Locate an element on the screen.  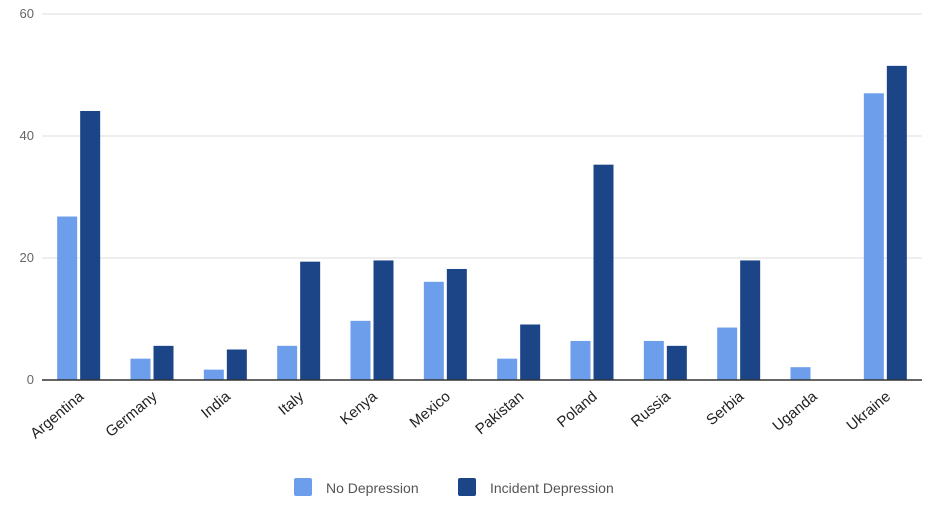
bar-incident-depression-ukraine is located at coordinates (896, 222).